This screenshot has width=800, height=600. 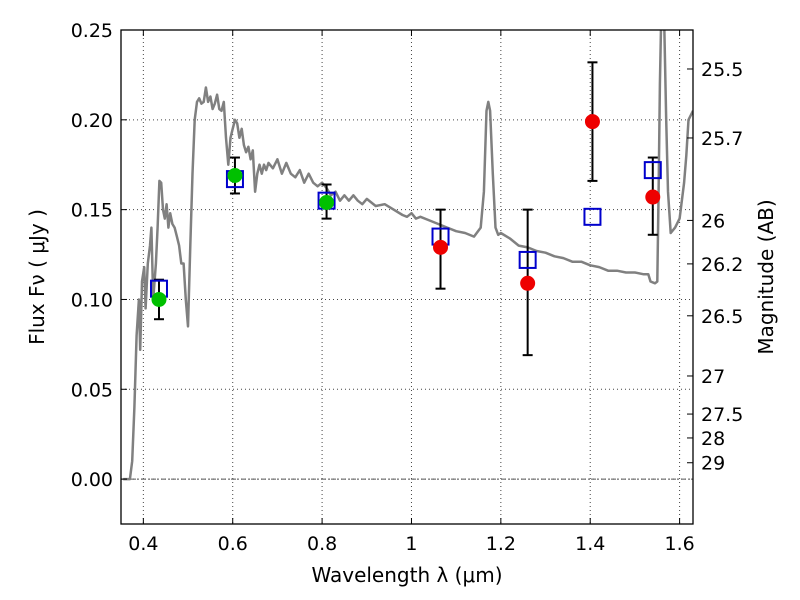 I want to click on right-axis-label: Magnitude (AB), so click(x=766, y=276).